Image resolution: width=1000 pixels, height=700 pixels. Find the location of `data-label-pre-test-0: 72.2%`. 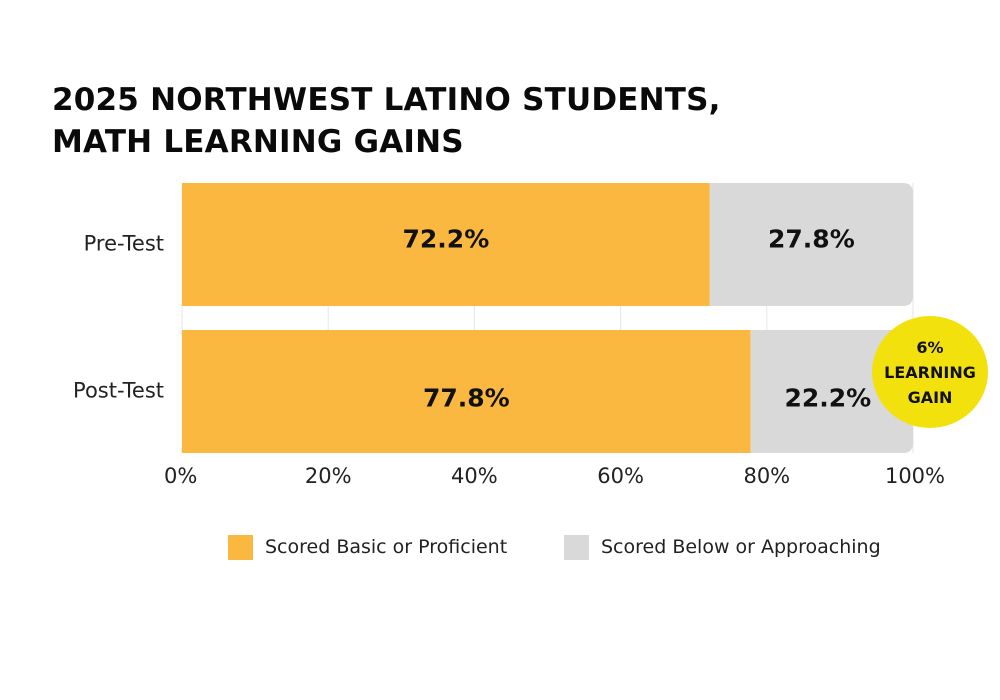

data-label-pre-test-0: 72.2% is located at coordinates (446, 239).